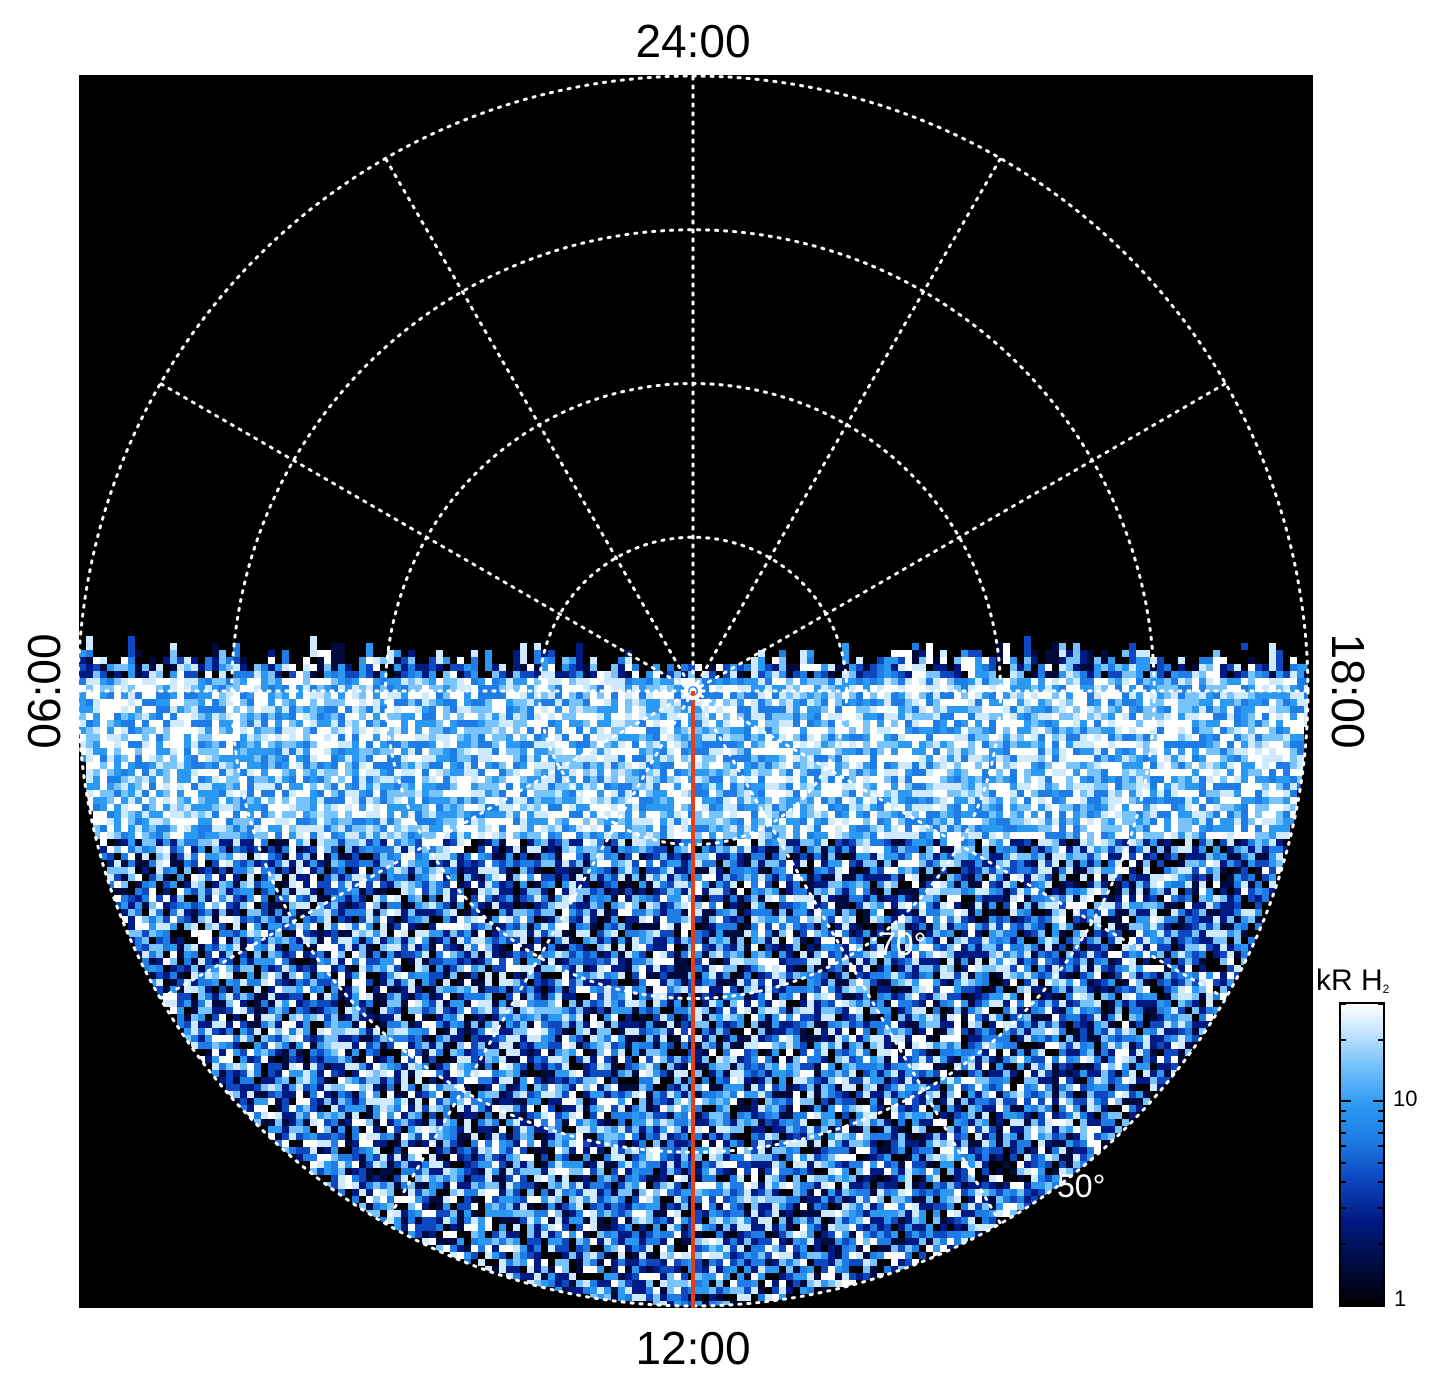 The image size is (1447, 1384). What do you see at coordinates (1400, 1298) in the screenshot?
I see `colorbar-tick-1: 1` at bounding box center [1400, 1298].